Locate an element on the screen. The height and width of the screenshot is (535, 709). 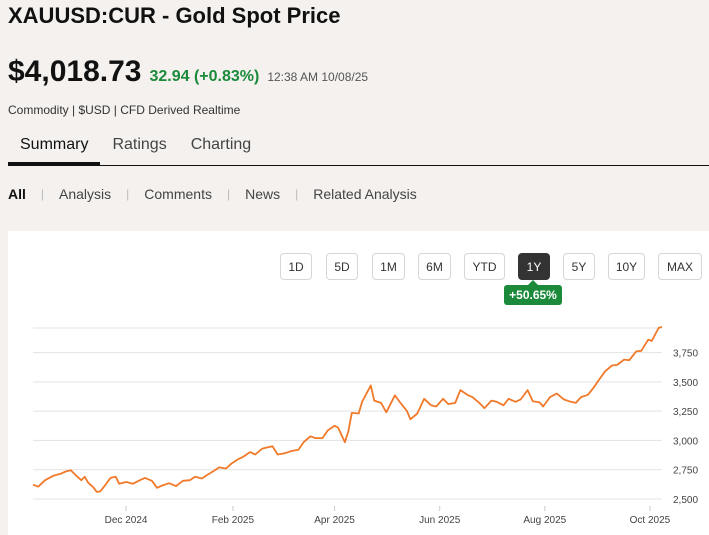
range-1d-button: 1D is located at coordinates (296, 266).